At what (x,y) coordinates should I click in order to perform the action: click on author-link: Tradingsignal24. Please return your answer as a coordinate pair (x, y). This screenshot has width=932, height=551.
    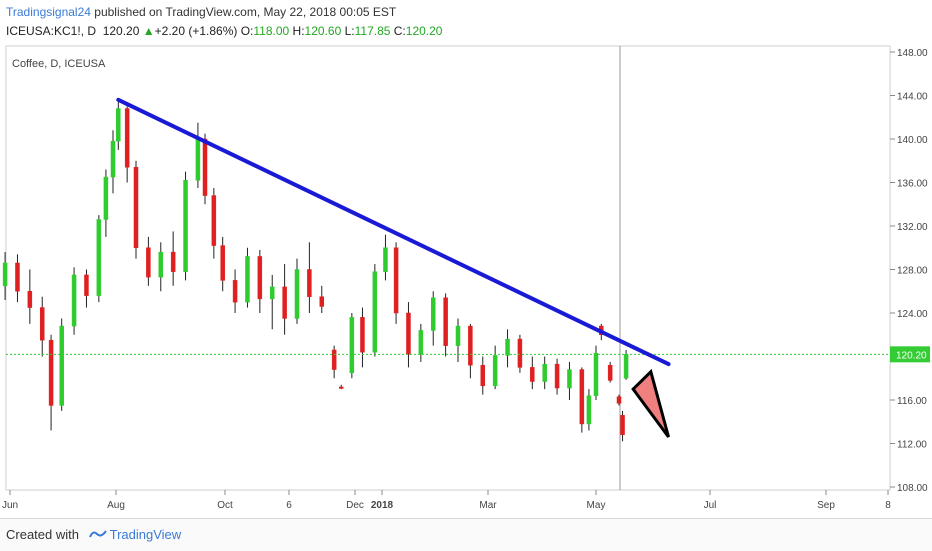
    Looking at the image, I should click on (48, 12).